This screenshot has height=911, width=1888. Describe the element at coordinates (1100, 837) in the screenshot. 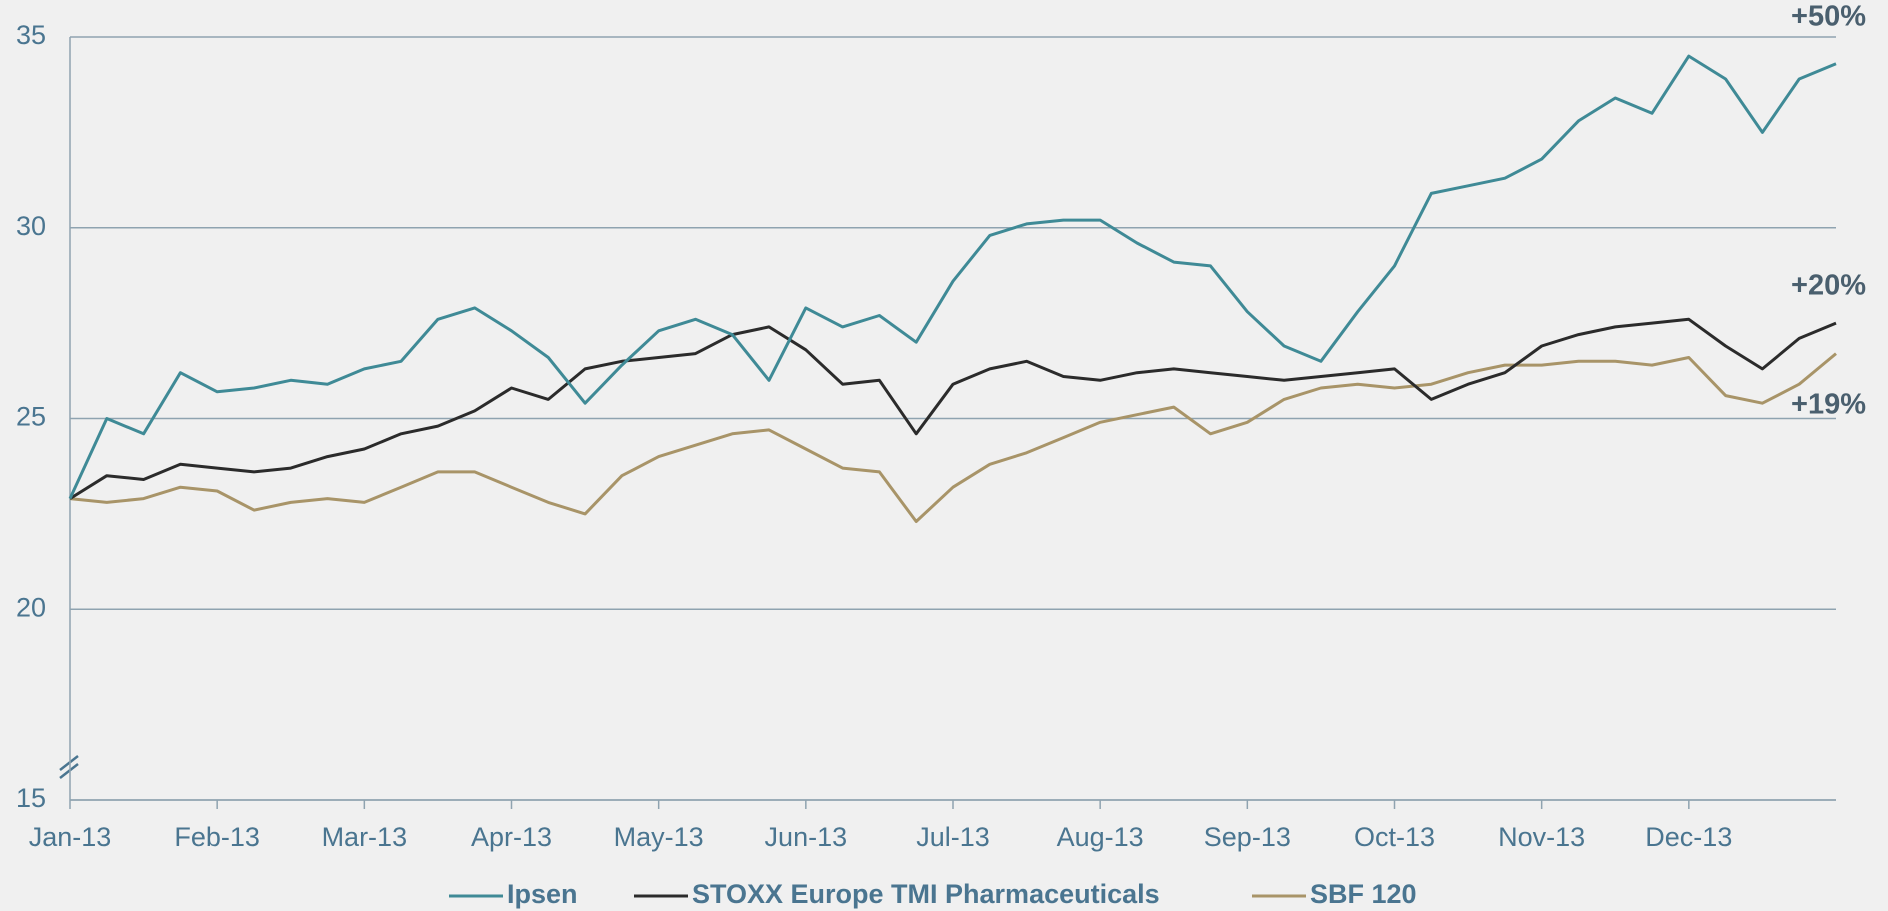

I see `x-tick-label: Aug-13` at that location.